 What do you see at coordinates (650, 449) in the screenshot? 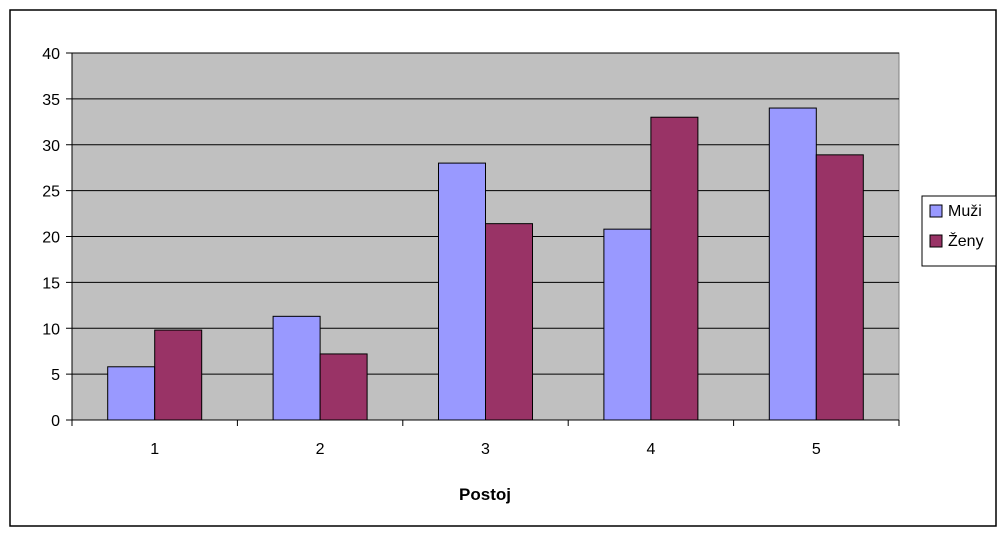
I see `x-tick-label: 4` at bounding box center [650, 449].